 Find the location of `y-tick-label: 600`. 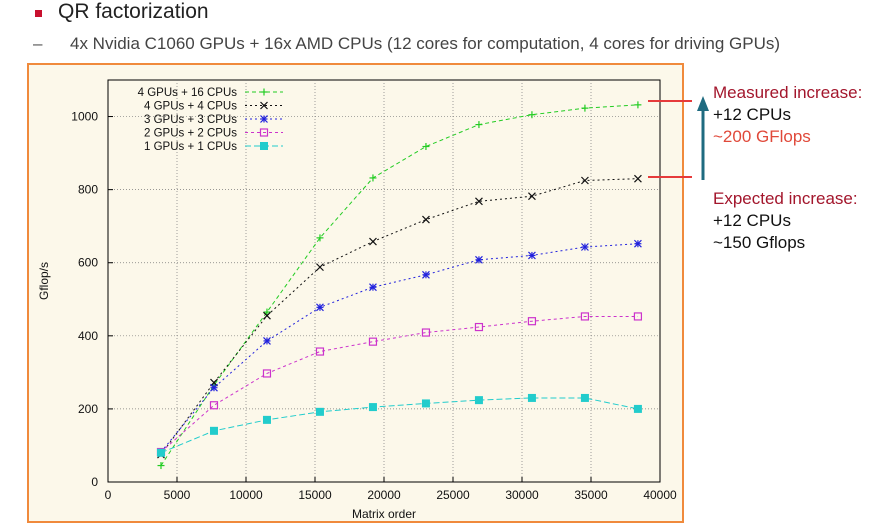

y-tick-label: 600 is located at coordinates (88, 263).